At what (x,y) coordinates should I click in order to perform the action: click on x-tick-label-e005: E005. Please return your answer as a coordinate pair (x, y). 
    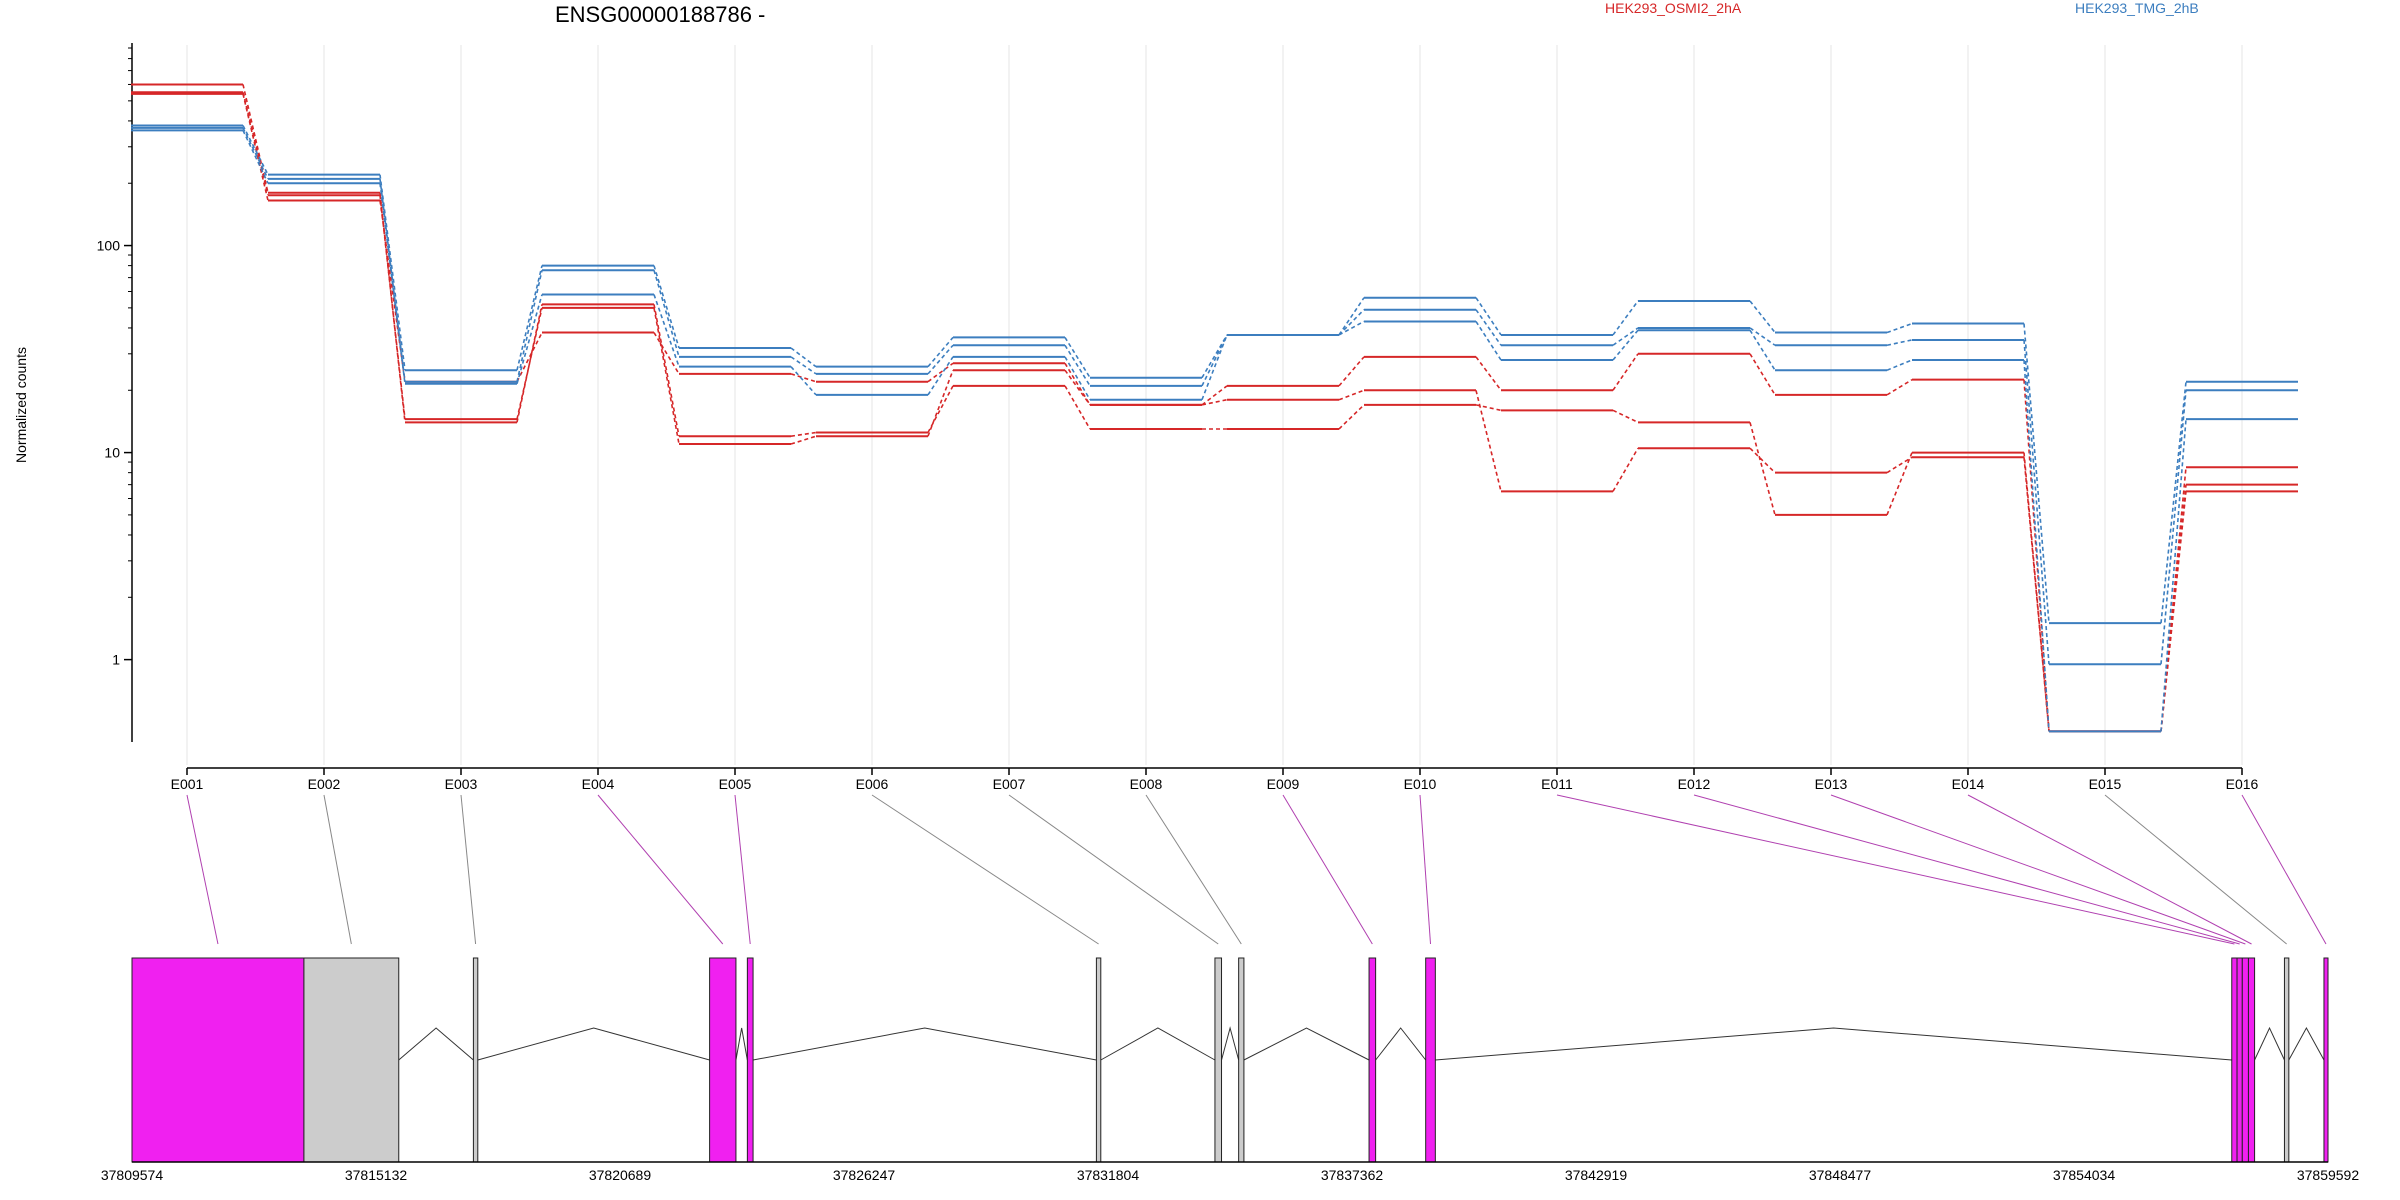
    Looking at the image, I should click on (735, 784).